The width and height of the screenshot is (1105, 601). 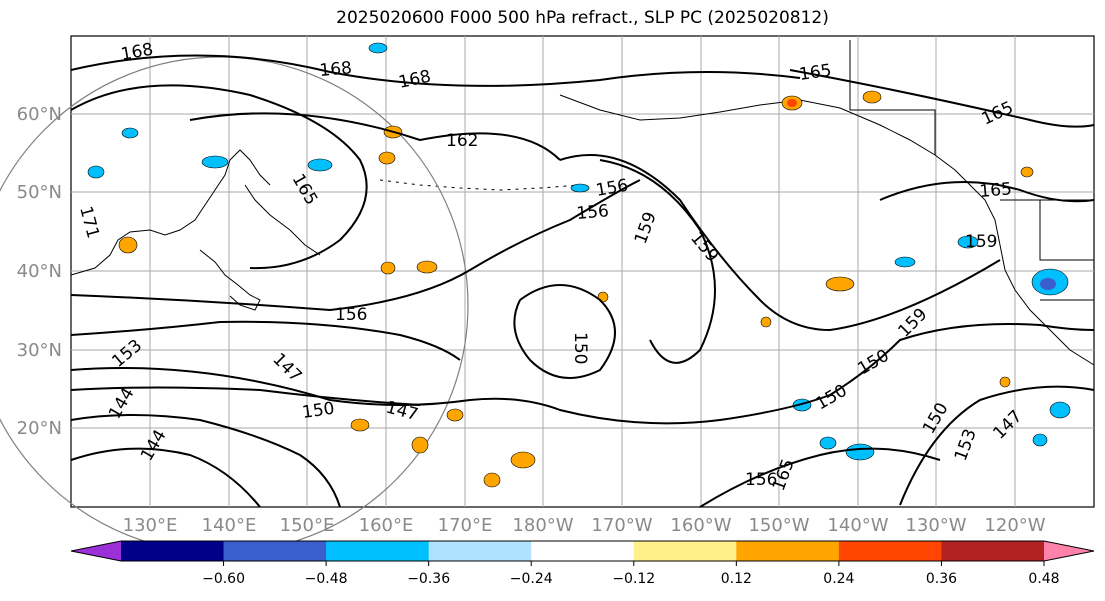 What do you see at coordinates (39, 350) in the screenshot?
I see `lat-label: 30°N` at bounding box center [39, 350].